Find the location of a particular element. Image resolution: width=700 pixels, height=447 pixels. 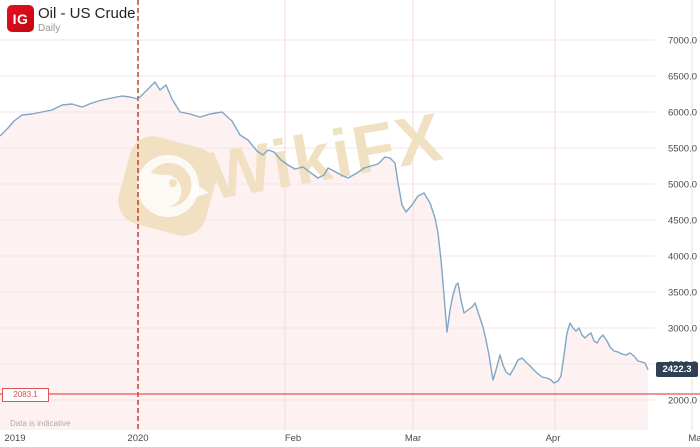

y-axis-tick-label: 4500.0 is located at coordinates (682, 221).